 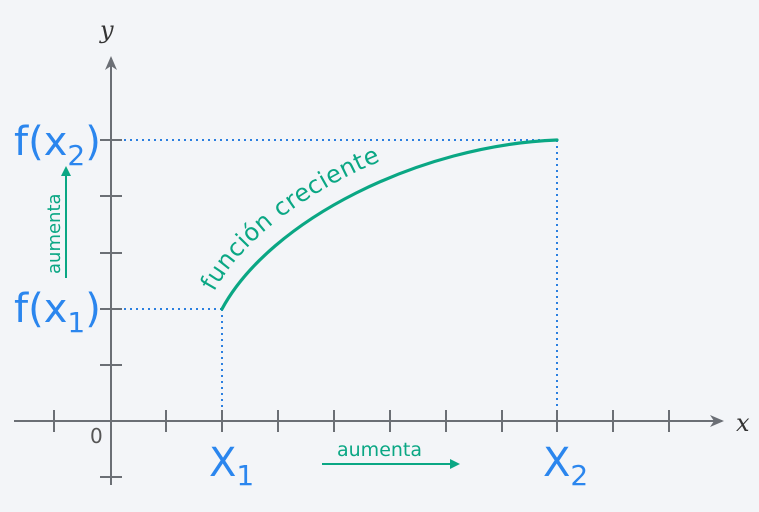 I want to click on y-axis-ticks, so click(x=111, y=308).